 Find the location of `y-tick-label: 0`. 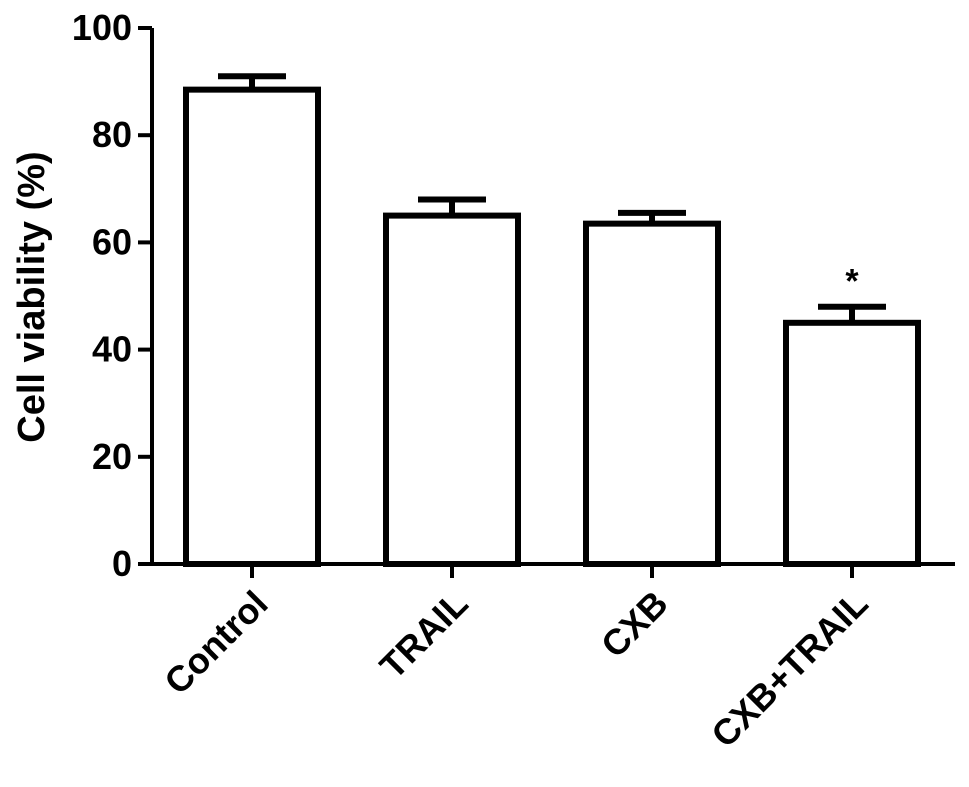

y-tick-label: 0 is located at coordinates (122, 563).